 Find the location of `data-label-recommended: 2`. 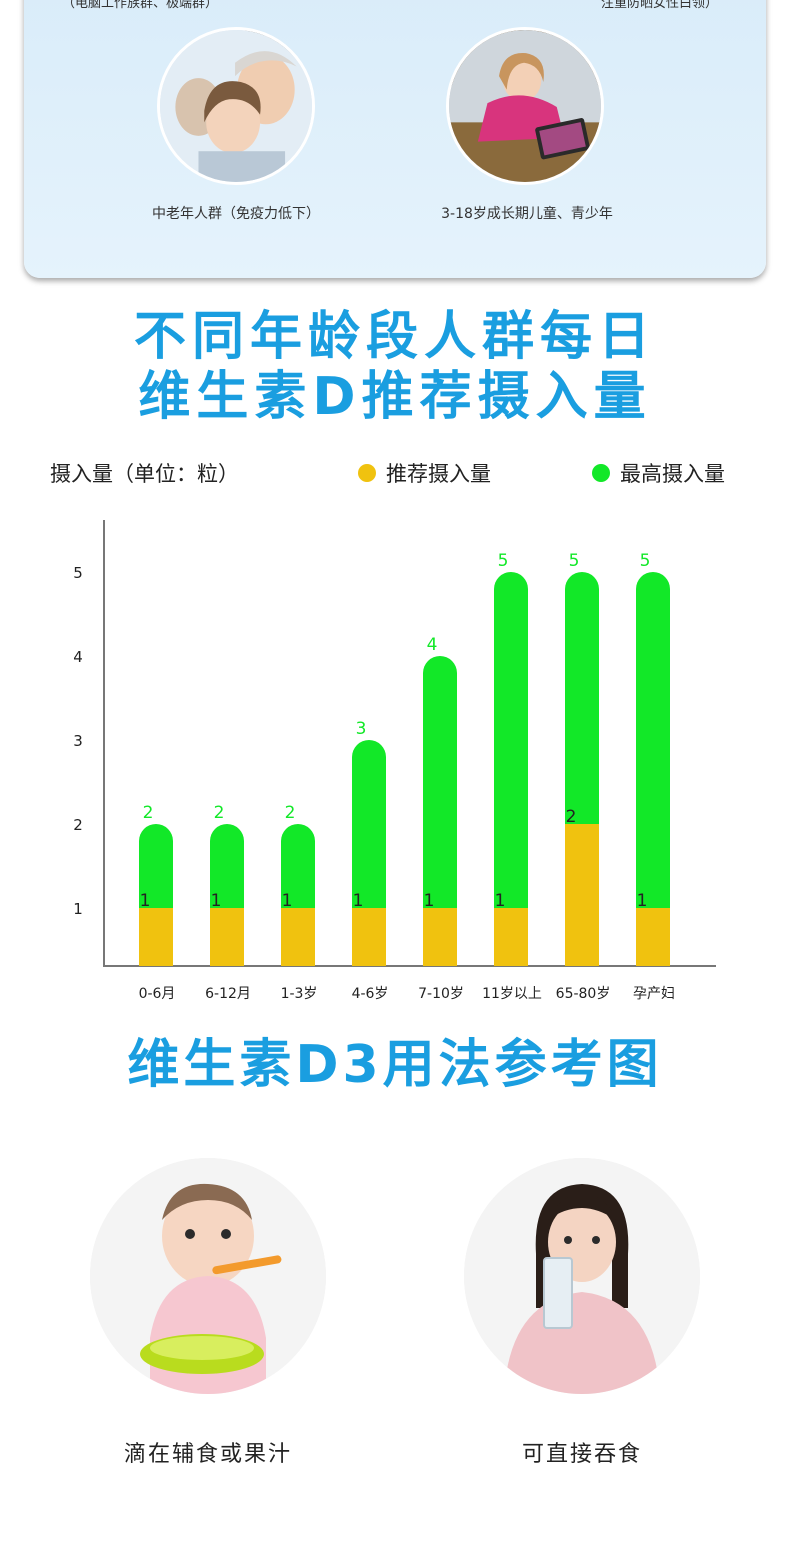

data-label-recommended: 2 is located at coordinates (571, 817).